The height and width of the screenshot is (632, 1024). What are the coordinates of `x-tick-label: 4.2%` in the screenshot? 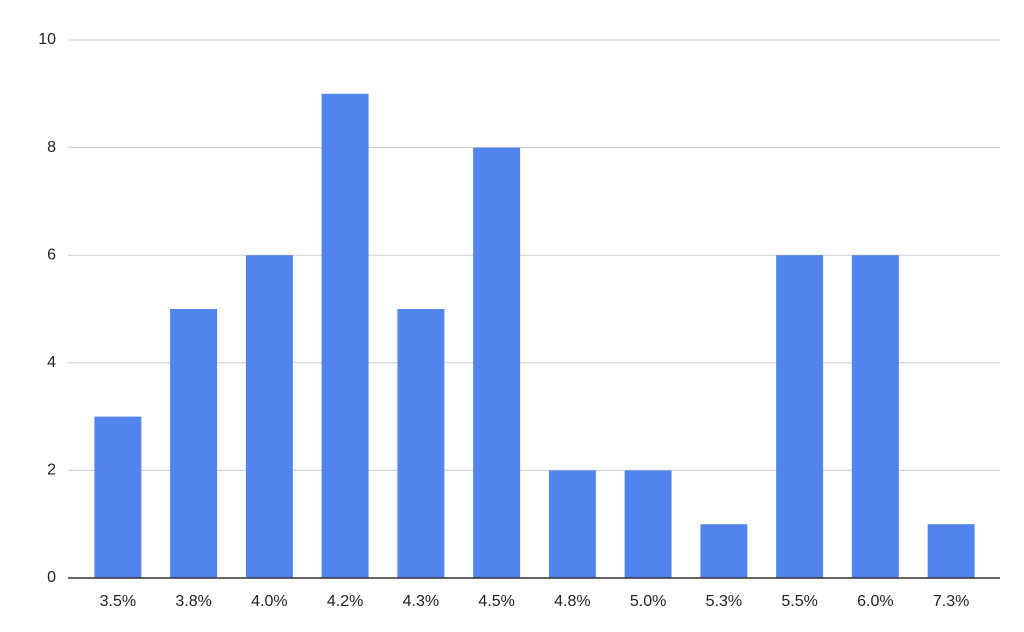 It's located at (345, 601).